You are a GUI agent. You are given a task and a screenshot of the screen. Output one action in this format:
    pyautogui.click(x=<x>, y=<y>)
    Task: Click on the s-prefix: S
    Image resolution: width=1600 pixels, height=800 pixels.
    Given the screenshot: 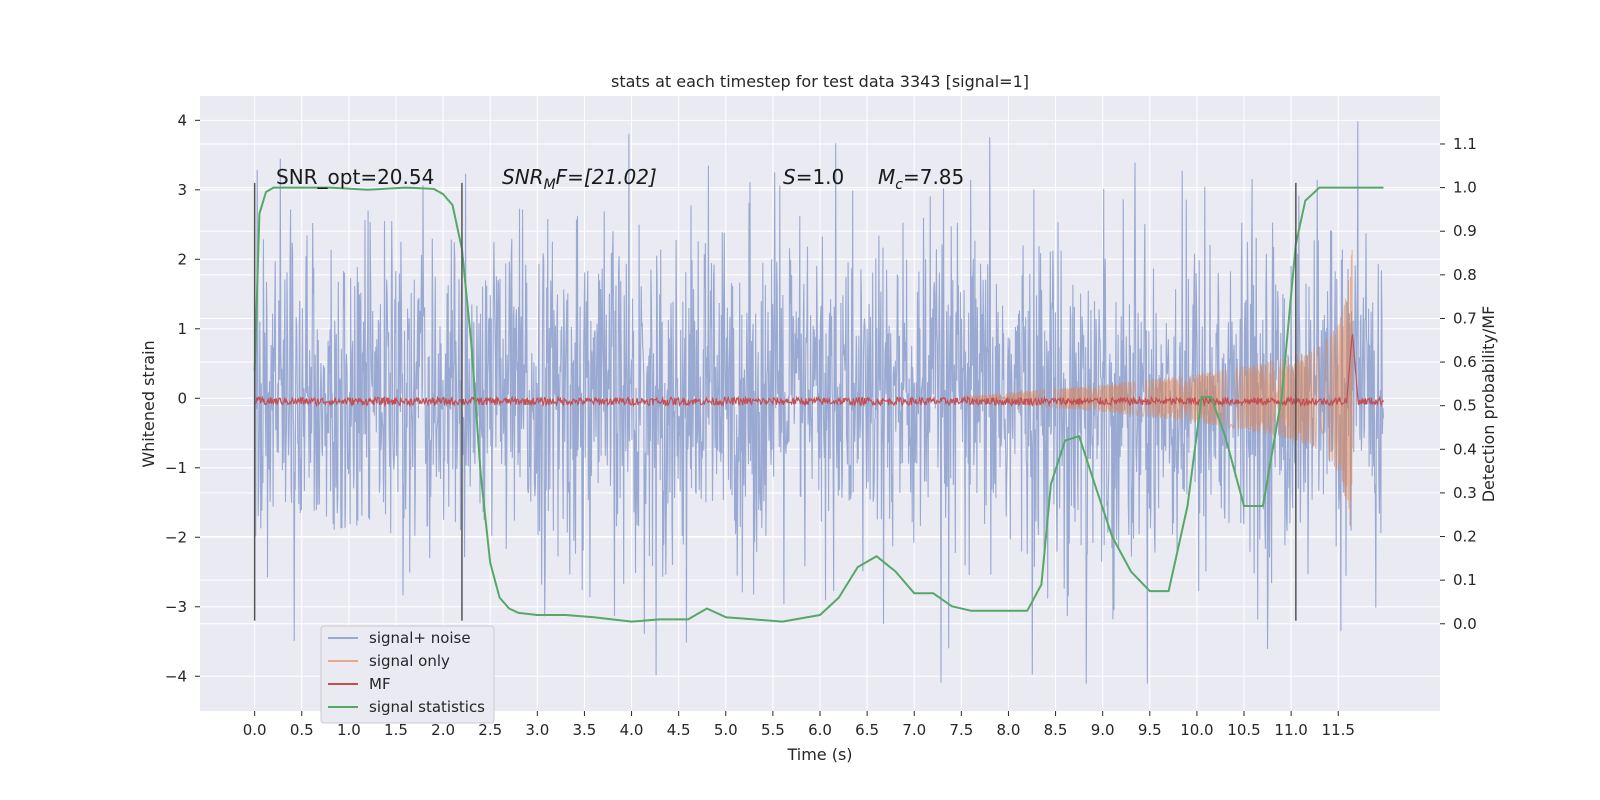 What is the action you would take?
    pyautogui.click(x=789, y=177)
    